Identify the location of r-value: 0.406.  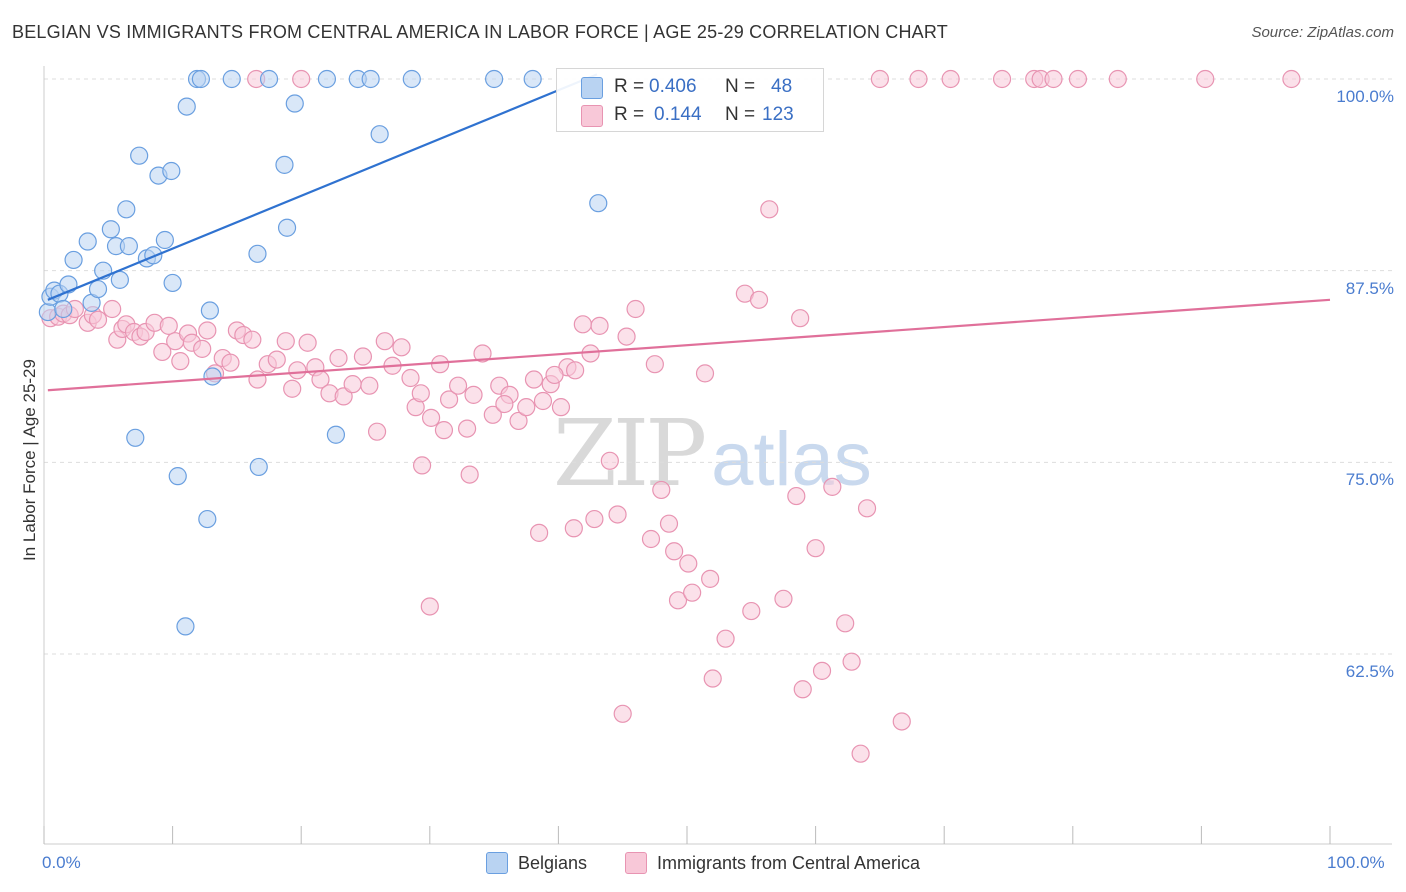
(673, 86).